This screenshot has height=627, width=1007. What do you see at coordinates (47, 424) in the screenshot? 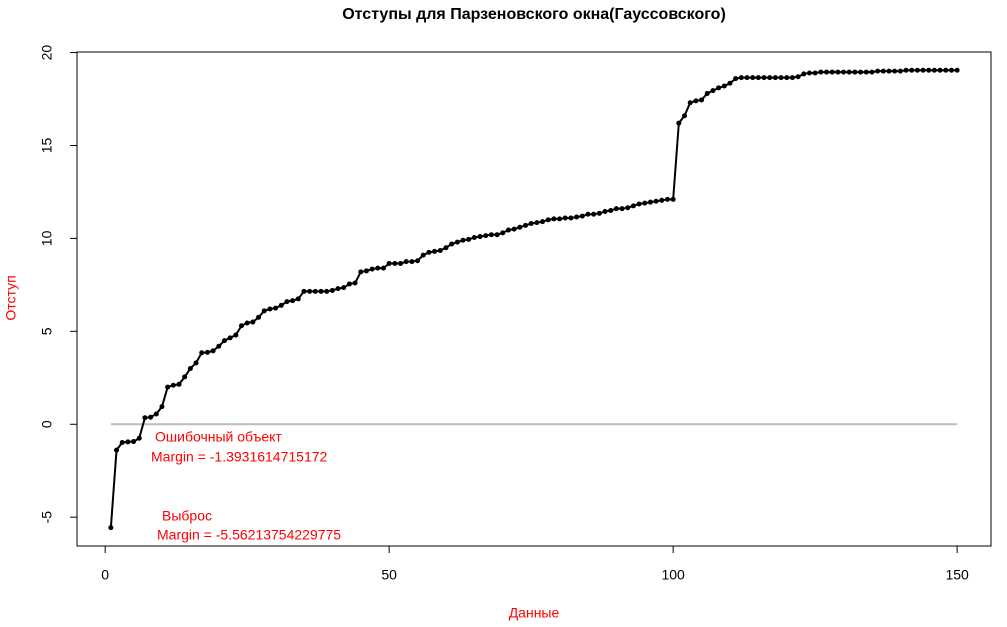
I see `y-tick-label: 0` at bounding box center [47, 424].